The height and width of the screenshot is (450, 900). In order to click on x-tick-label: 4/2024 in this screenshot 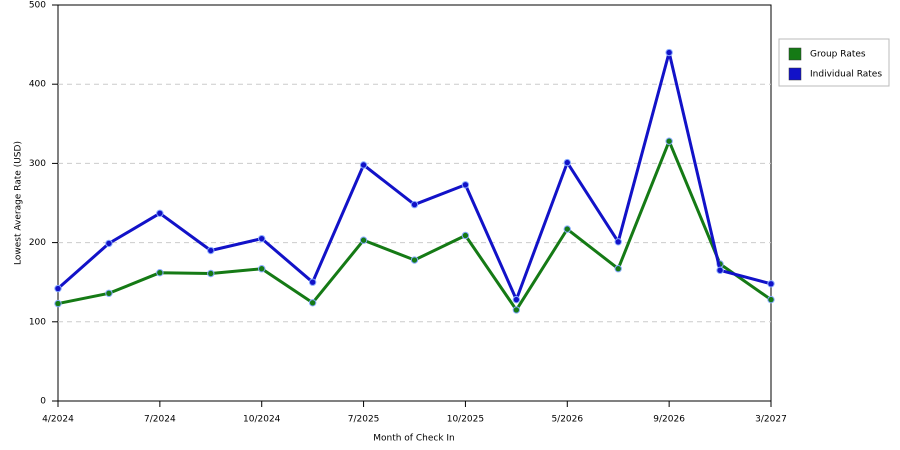, I will do `click(58, 420)`.